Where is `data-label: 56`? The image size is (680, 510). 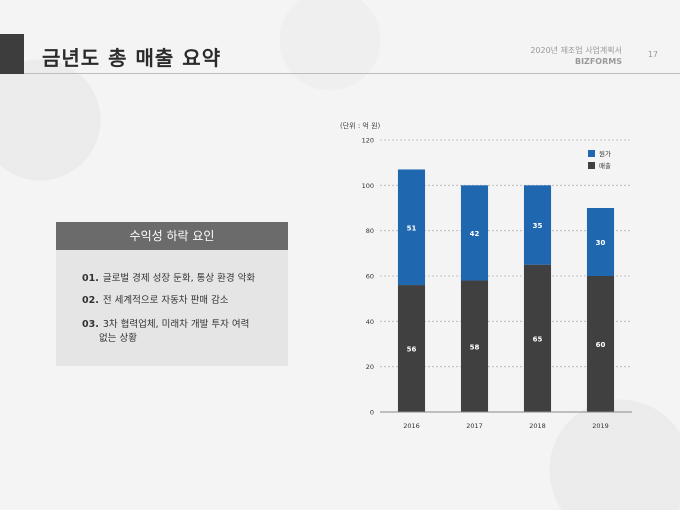
data-label: 56 is located at coordinates (412, 350).